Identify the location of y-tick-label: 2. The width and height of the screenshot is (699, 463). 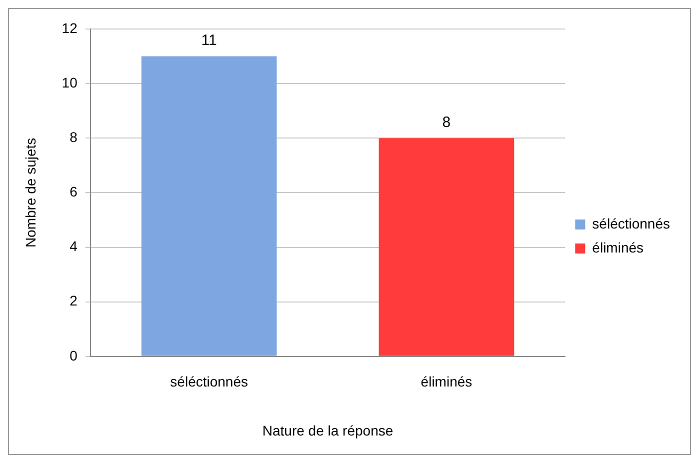
(74, 300).